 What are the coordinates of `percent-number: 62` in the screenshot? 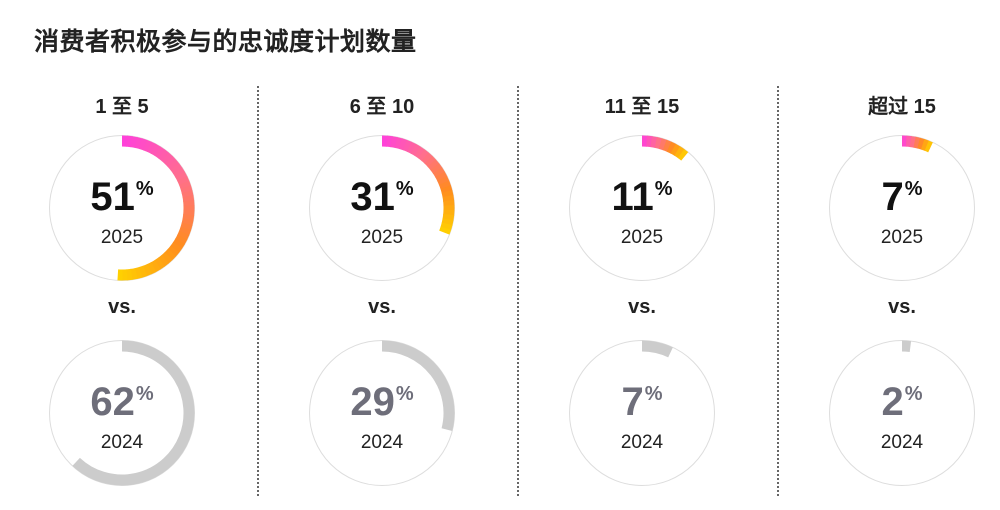 It's located at (112, 402).